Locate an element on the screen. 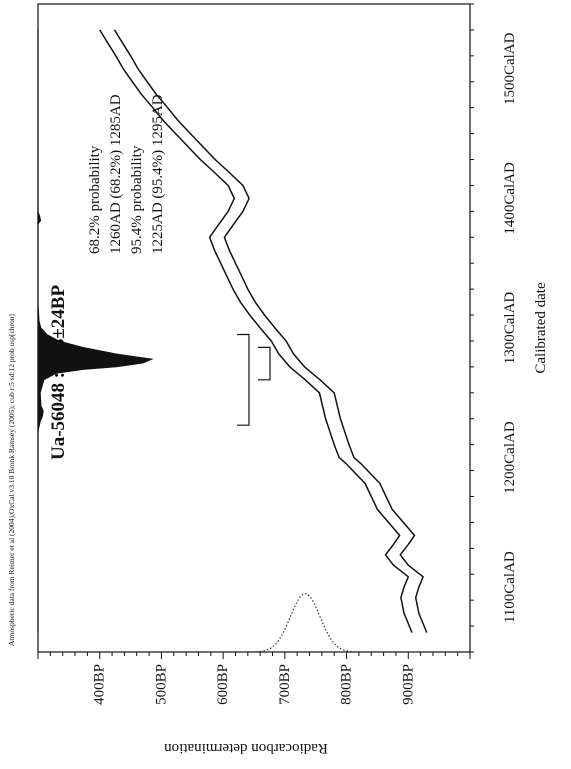 The image size is (571, 769). y-tick-label: 900BP is located at coordinates (408, 684).